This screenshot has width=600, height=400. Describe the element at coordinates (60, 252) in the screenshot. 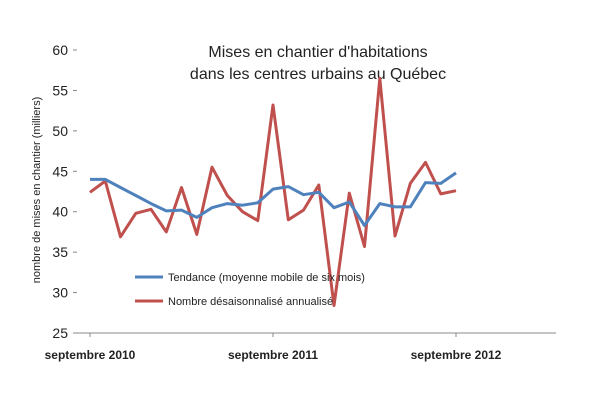

I see `y-tick-label: 35` at that location.